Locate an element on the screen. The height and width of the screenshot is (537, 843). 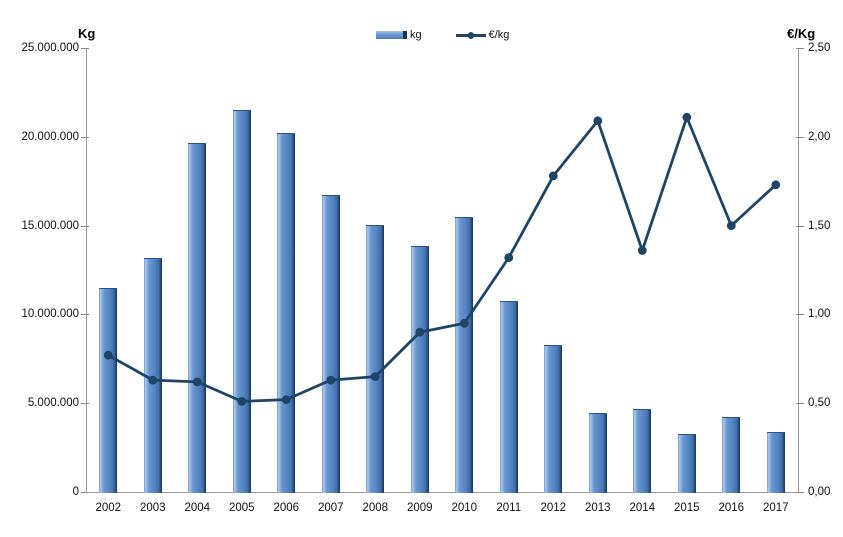
line-marker-2015 is located at coordinates (687, 117).